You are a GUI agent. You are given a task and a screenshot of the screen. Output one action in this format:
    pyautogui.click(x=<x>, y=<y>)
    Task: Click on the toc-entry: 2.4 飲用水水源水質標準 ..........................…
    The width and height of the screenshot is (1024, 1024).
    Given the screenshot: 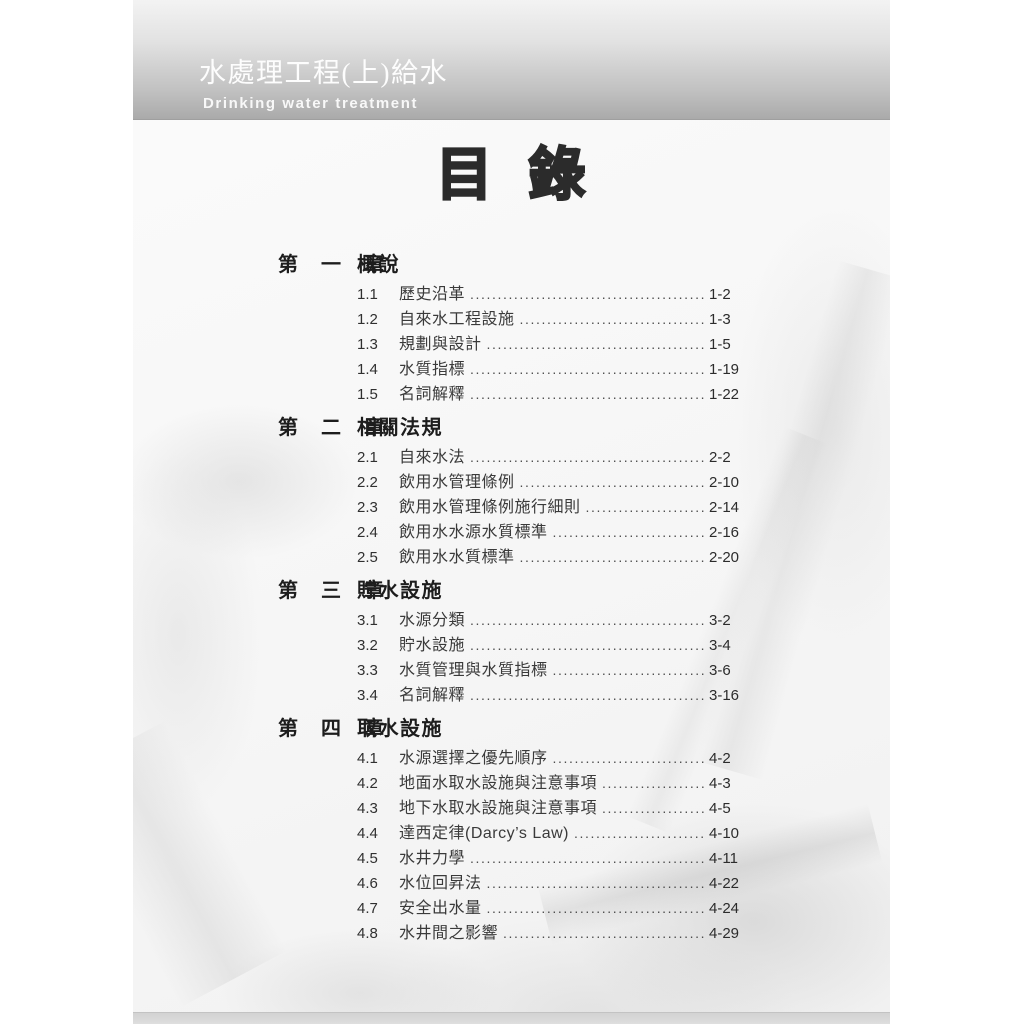 What is the action you would take?
    pyautogui.click(x=555, y=532)
    